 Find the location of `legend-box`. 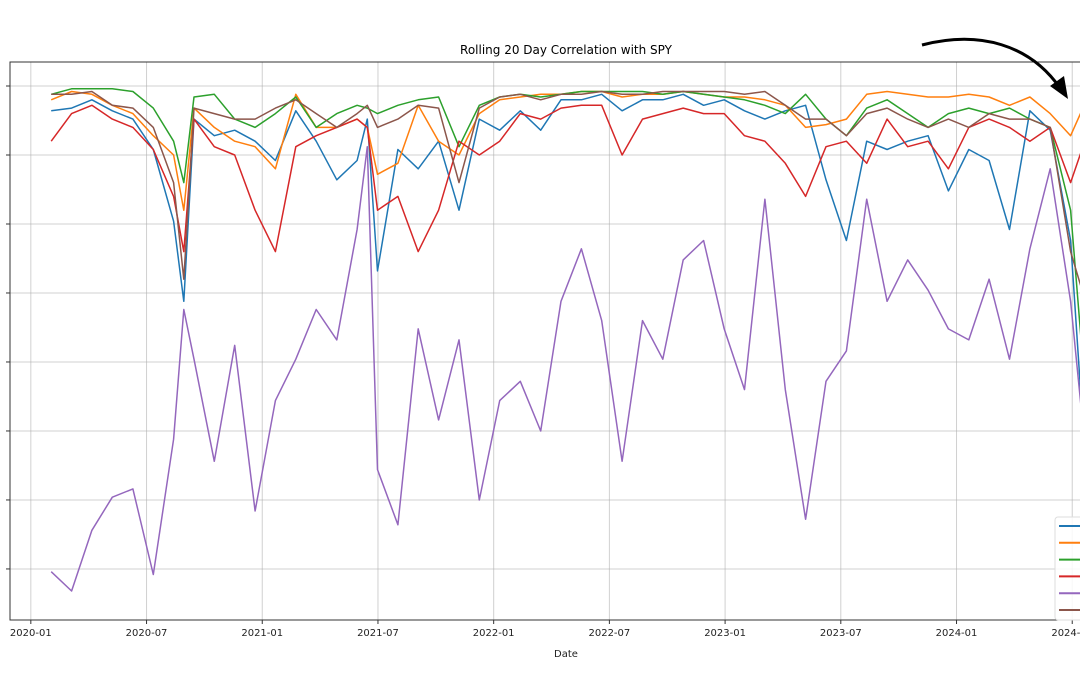

legend-box is located at coordinates (1067, 568).